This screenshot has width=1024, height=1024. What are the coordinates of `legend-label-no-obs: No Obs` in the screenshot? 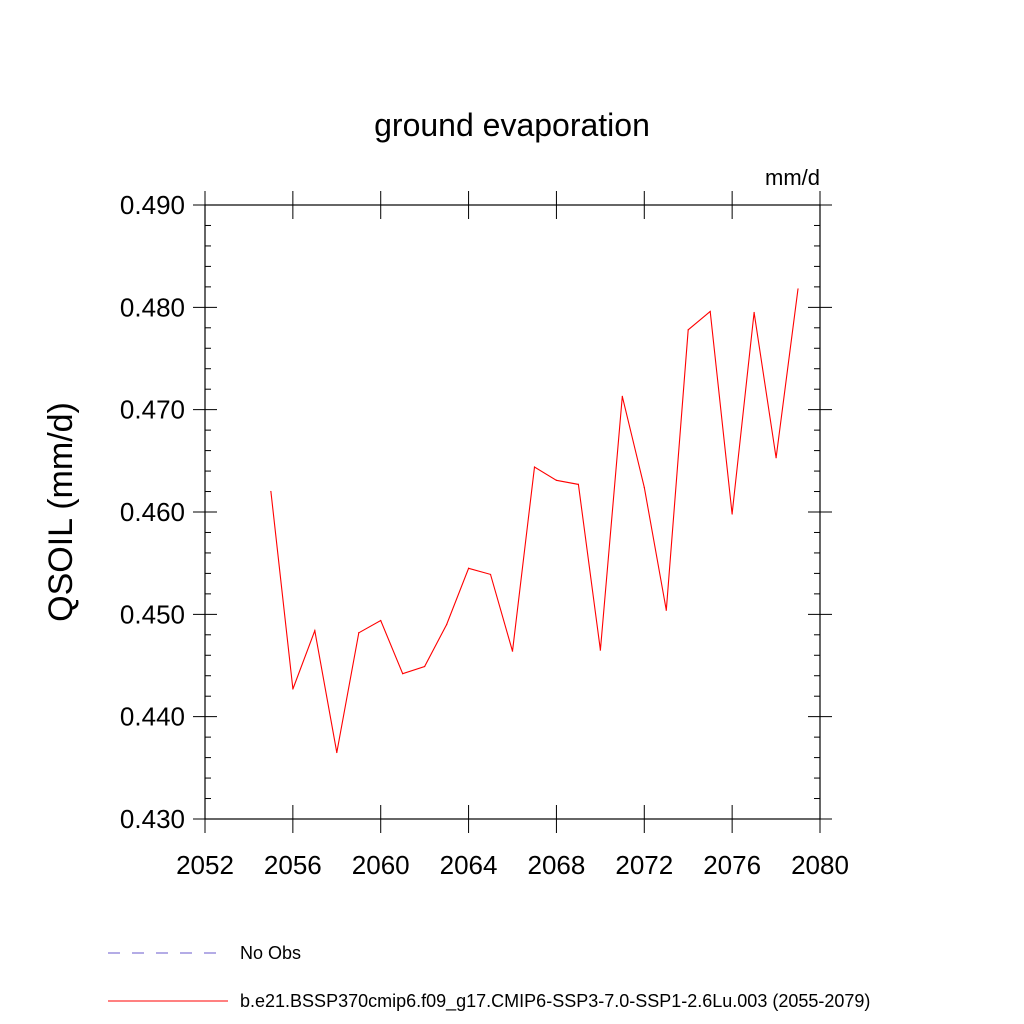 It's located at (270, 953).